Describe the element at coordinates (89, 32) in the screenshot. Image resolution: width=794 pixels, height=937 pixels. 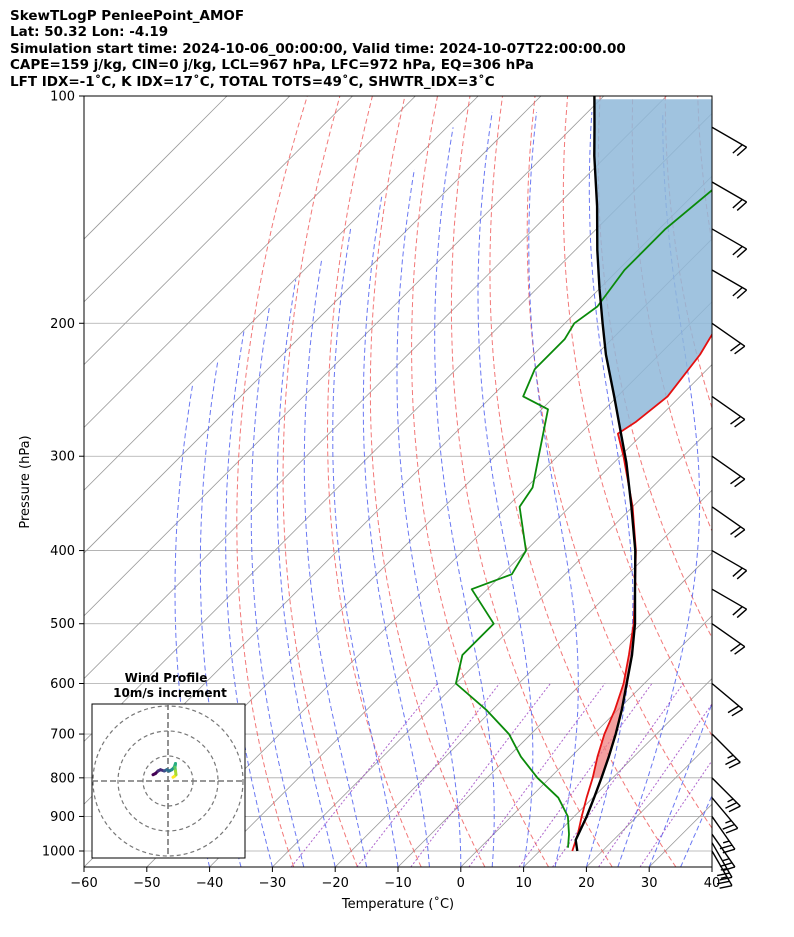
I see `station-location: Lat: 50.32 Lon: -4.19` at that location.